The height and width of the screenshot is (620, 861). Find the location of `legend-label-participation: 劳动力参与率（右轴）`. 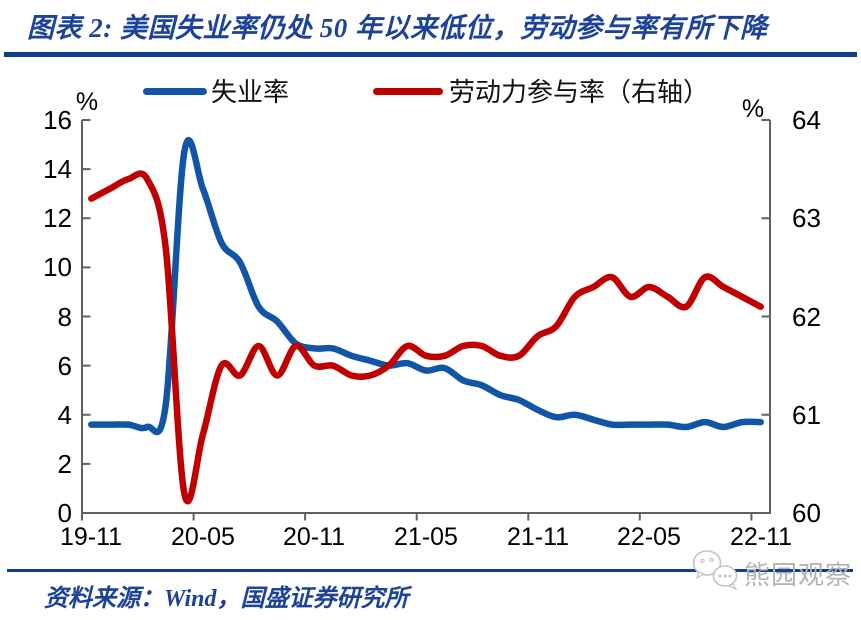

legend-label-participation: 劳动力参与率（右轴） is located at coordinates (579, 92).